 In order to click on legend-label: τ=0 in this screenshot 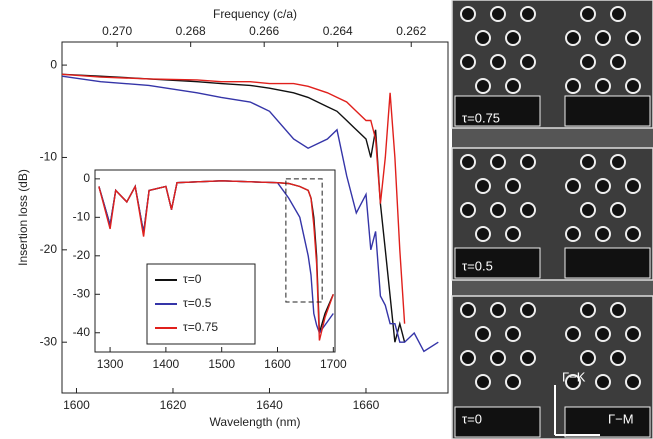, I will do `click(192, 279)`.